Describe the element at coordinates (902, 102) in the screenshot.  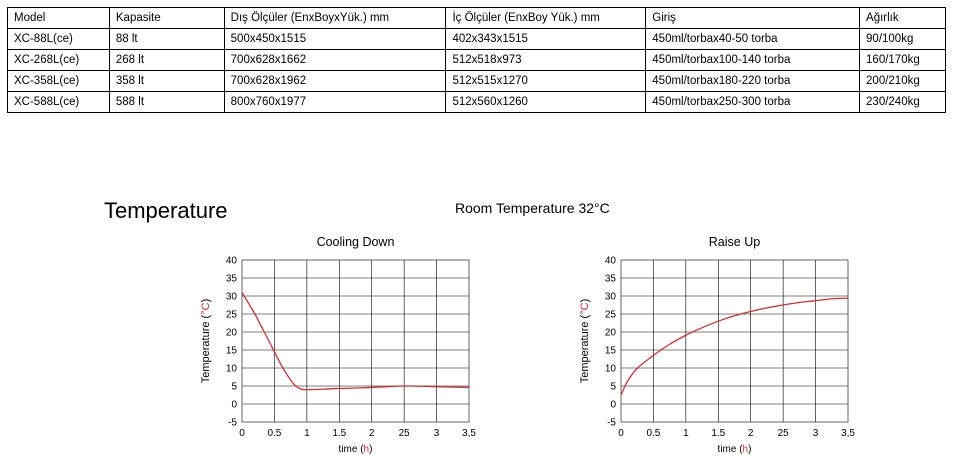
I see `table-cell: 230/240kg` at that location.